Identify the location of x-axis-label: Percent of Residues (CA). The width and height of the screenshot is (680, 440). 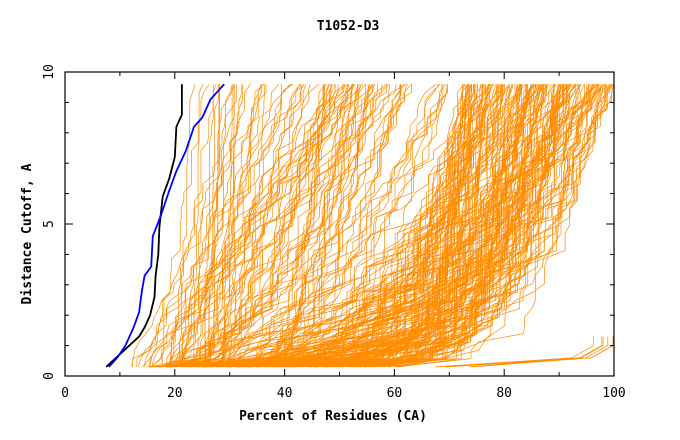
(333, 416).